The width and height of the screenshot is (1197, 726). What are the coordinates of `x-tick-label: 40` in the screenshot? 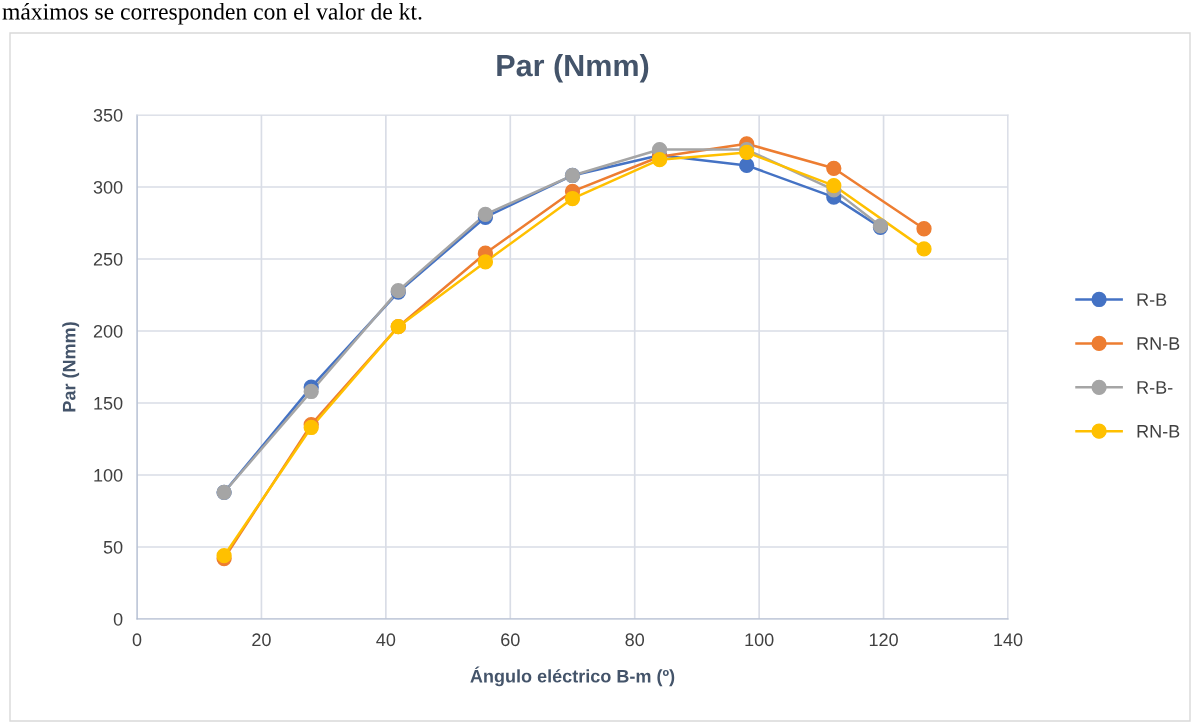 It's located at (386, 640).